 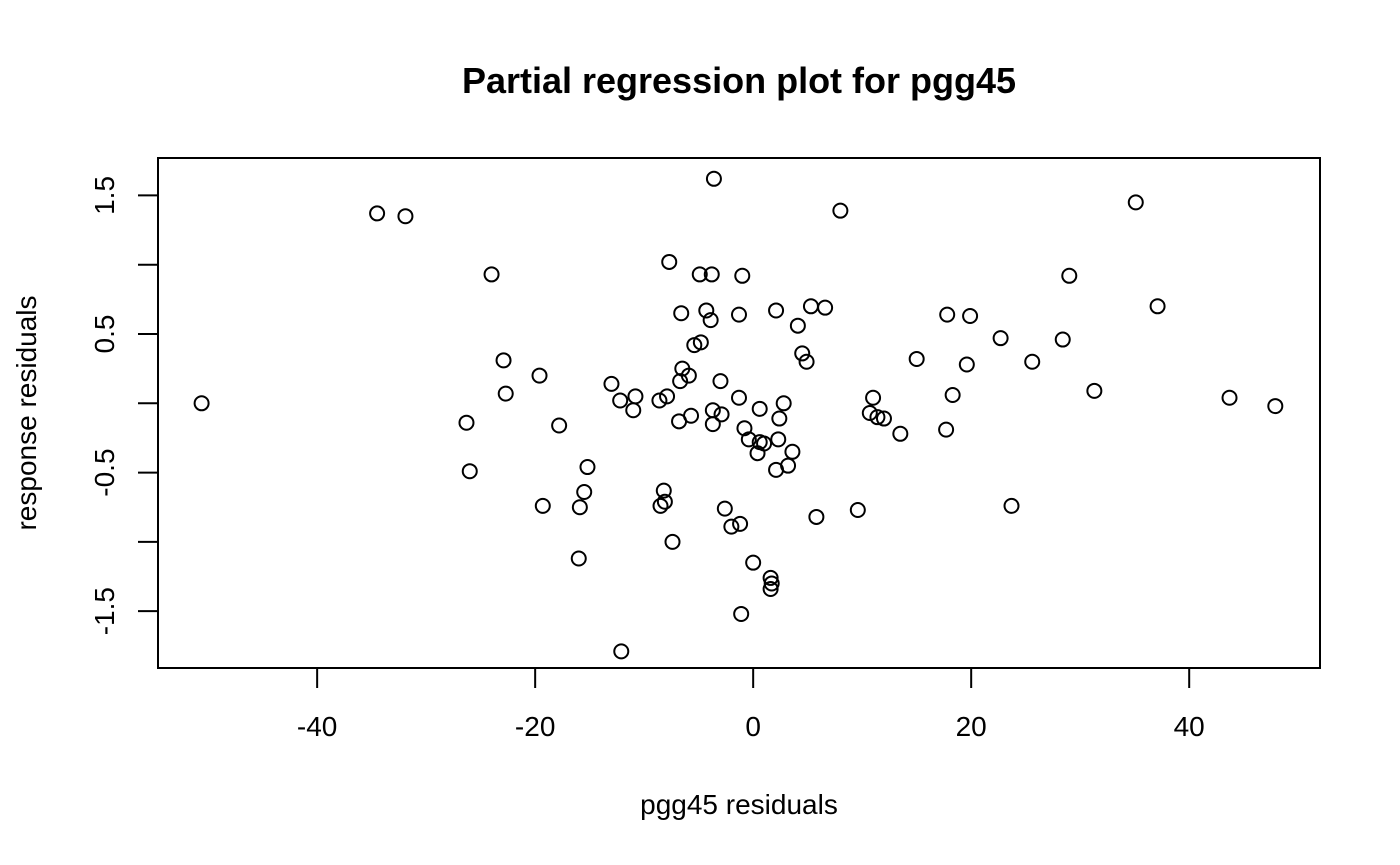 What do you see at coordinates (104, 334) in the screenshot?
I see `y-tick-label: 0.5` at bounding box center [104, 334].